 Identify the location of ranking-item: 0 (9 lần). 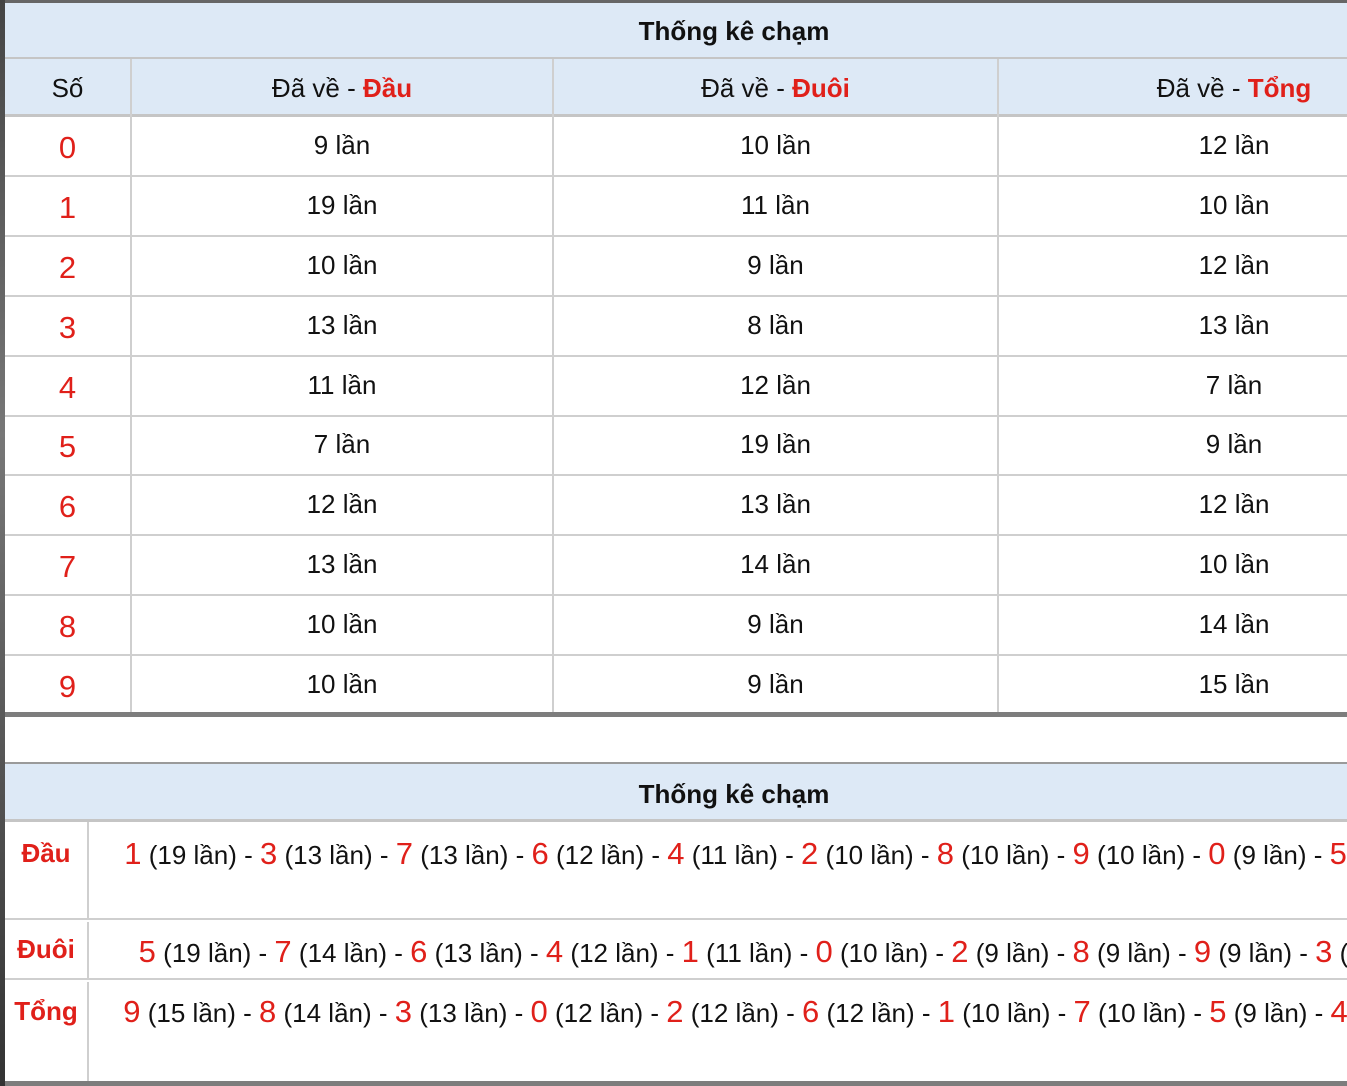
(1257, 853).